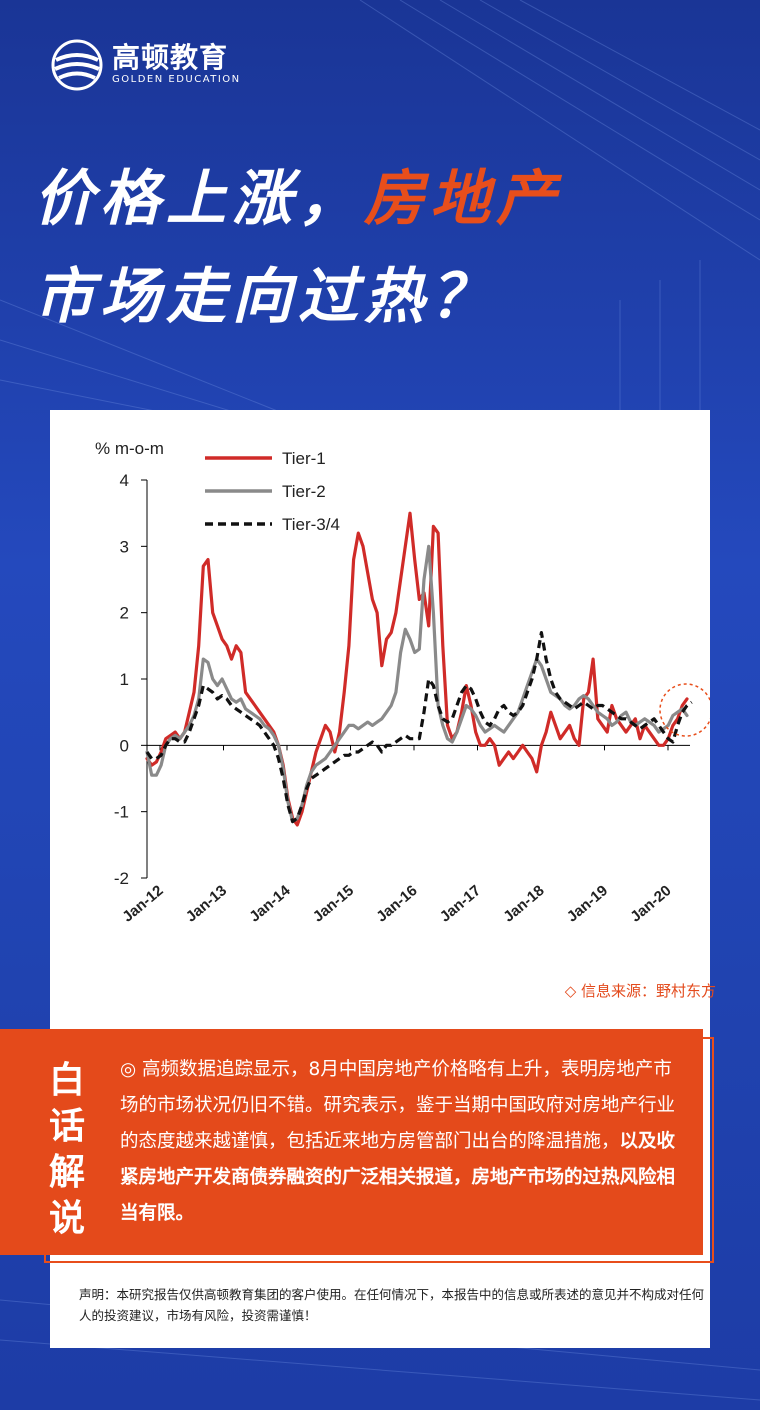 The width and height of the screenshot is (760, 1410). What do you see at coordinates (398, 1177) in the screenshot?
I see `commentary-bold-text: 以及收紧房地产开发商债券融资的广泛相关报道，房地产市场的过热风险相当有限。` at bounding box center [398, 1177].